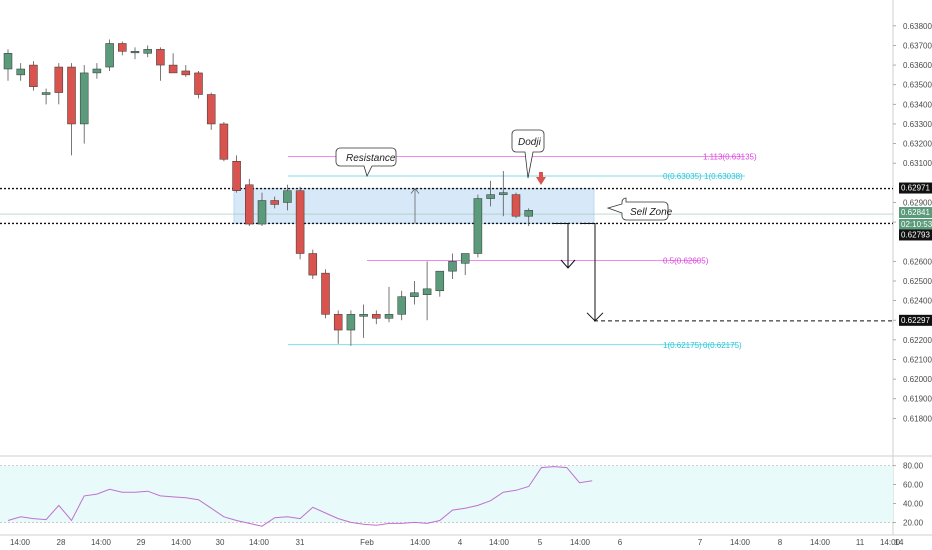 The width and height of the screenshot is (932, 550). Describe the element at coordinates (507, 254) in the screenshot. I see `projection-arrows` at that location.